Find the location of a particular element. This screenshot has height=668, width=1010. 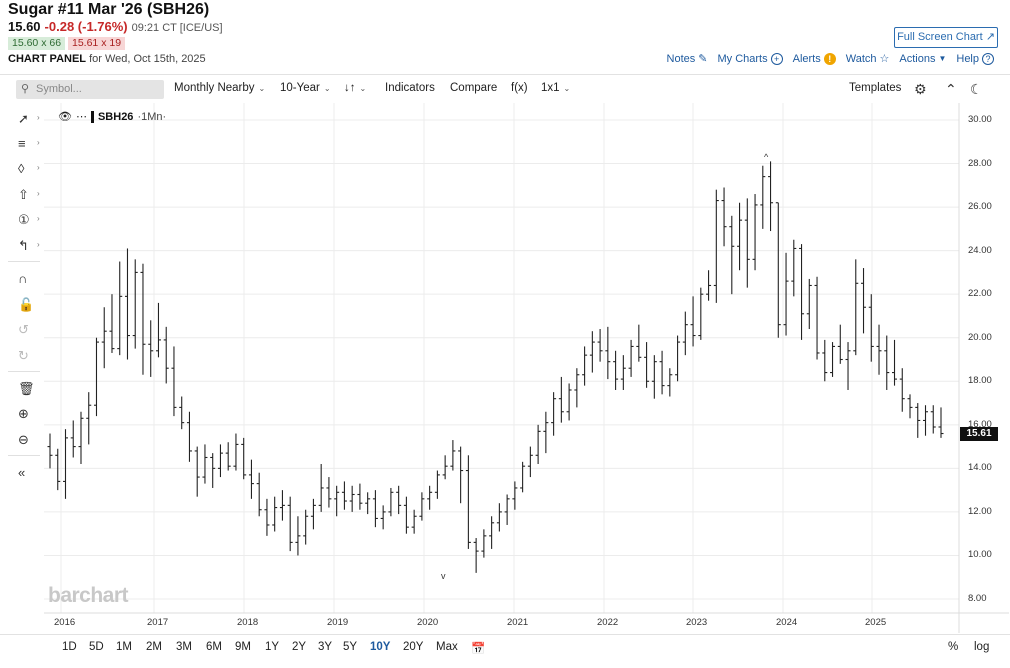

more-icon: ⋯ is located at coordinates (81, 117).